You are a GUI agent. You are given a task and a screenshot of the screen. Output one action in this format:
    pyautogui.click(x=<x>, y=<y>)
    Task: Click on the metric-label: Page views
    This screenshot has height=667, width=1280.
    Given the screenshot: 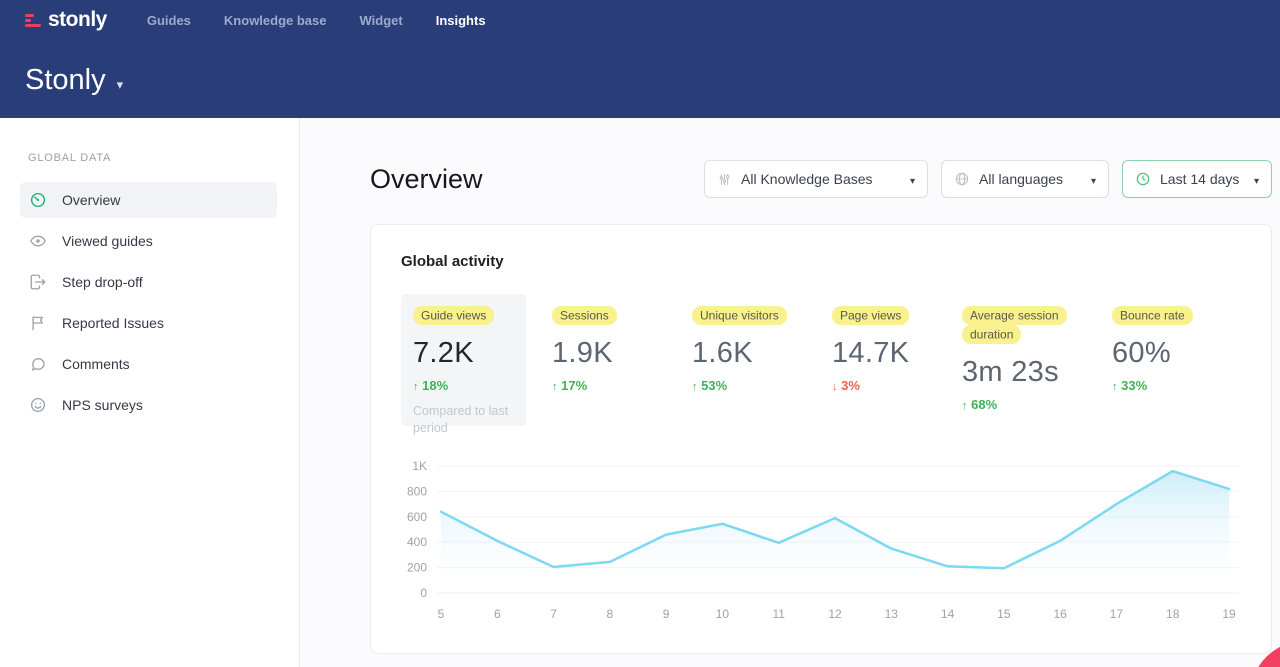 What is the action you would take?
    pyautogui.click(x=871, y=315)
    